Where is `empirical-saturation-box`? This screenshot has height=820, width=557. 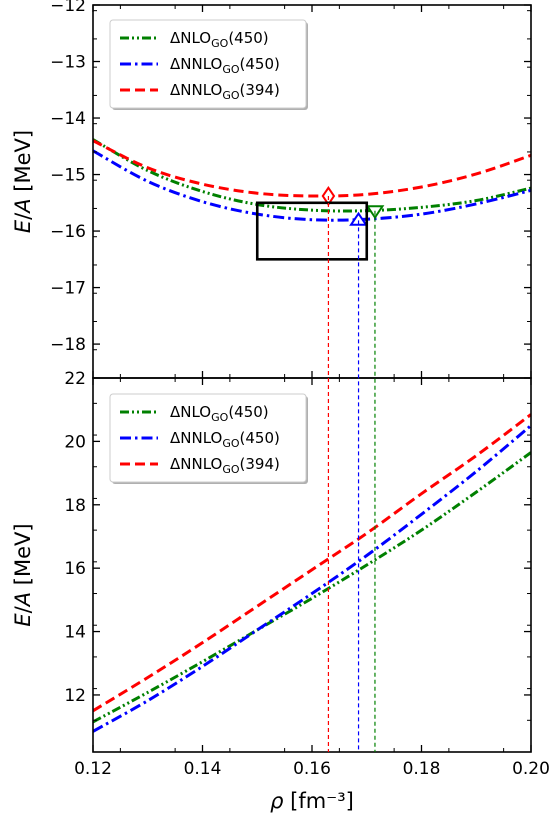
empirical-saturation-box is located at coordinates (312, 231).